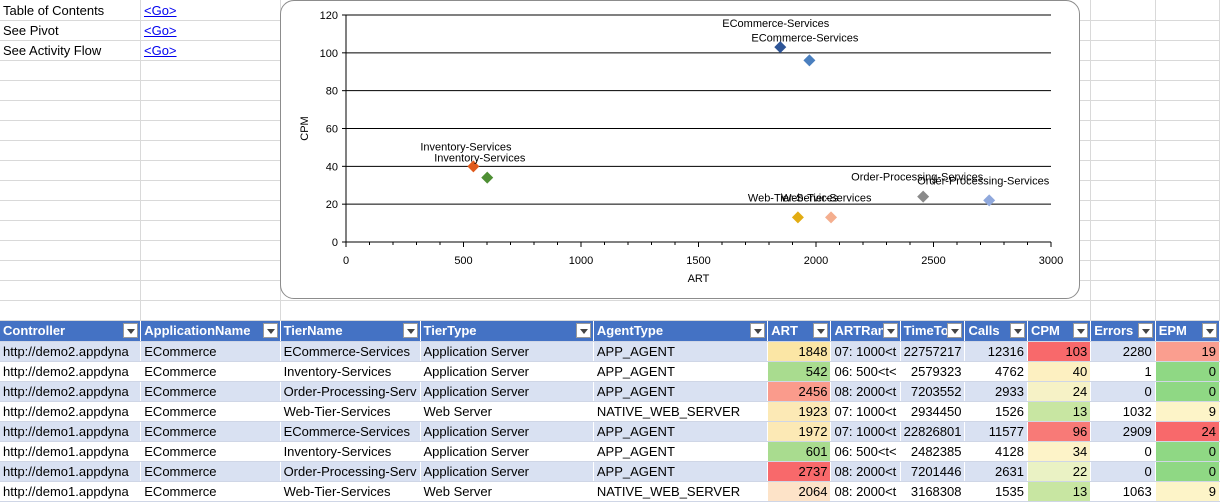  Describe the element at coordinates (1123, 411) in the screenshot. I see `table-cell: 1032` at that location.